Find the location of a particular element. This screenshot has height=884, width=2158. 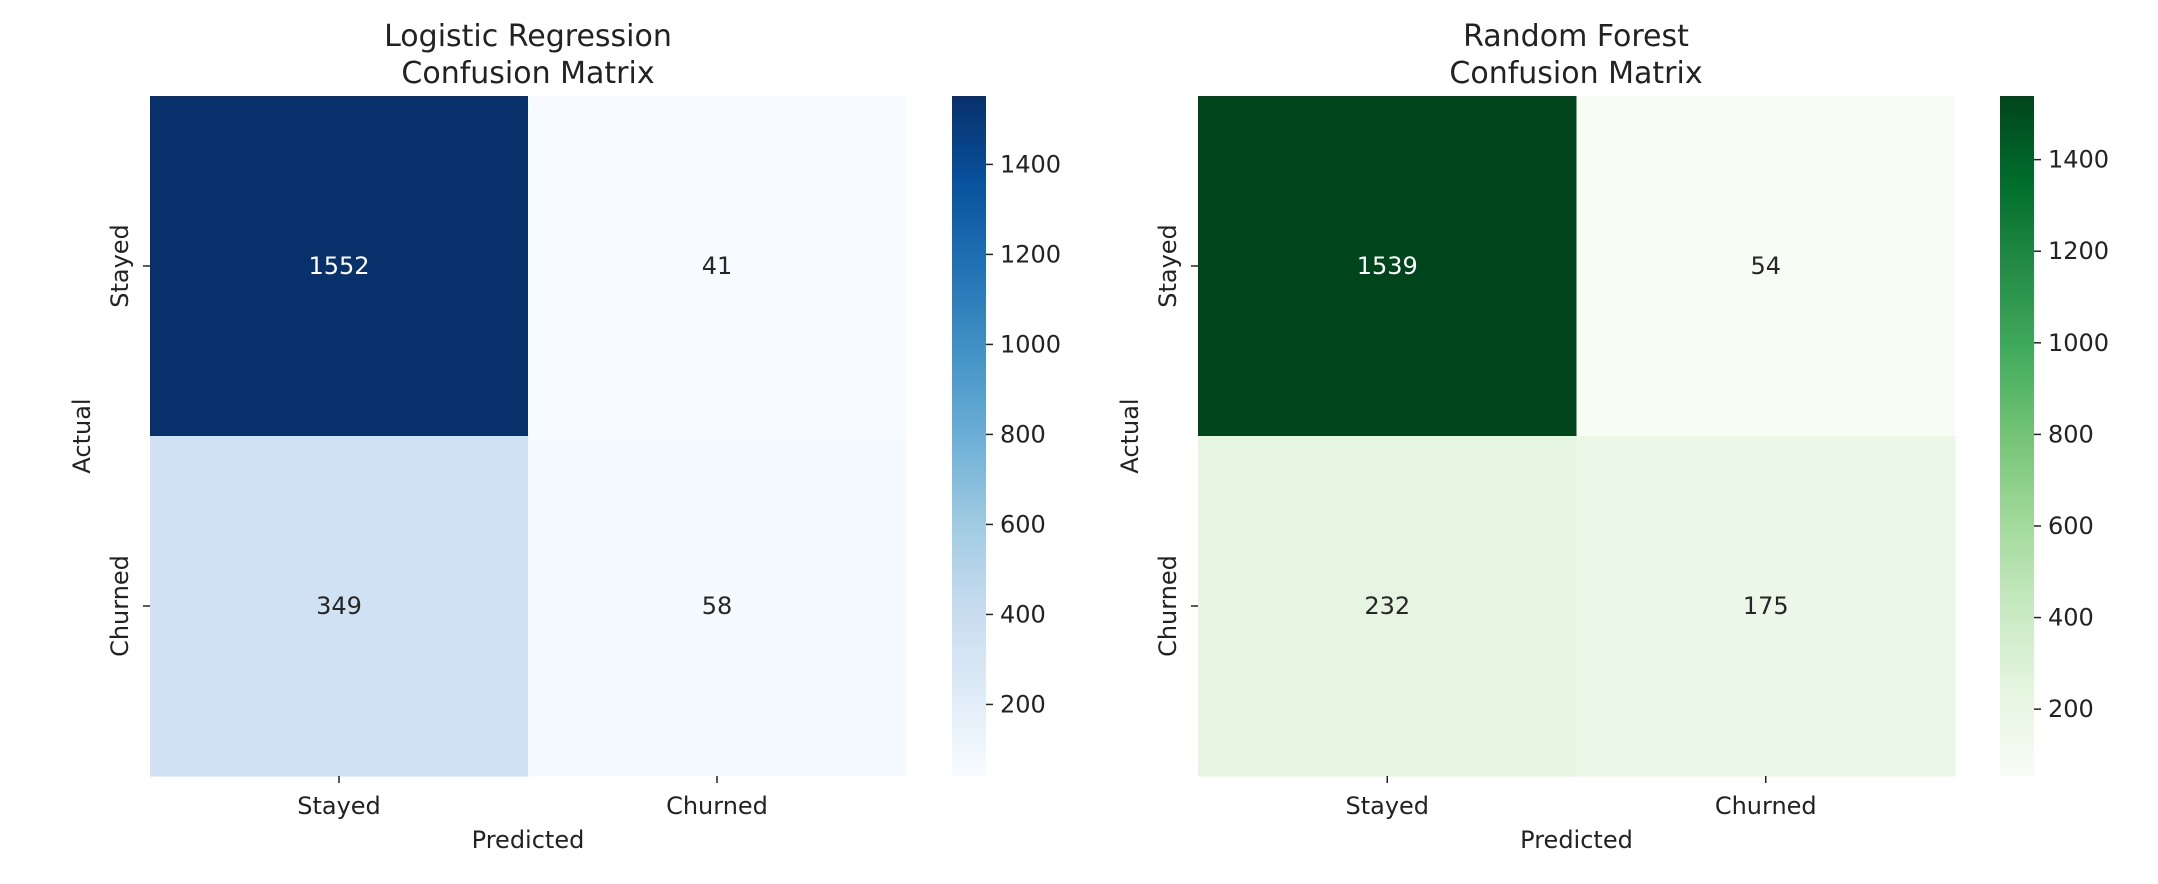

cell-value-label: 1539 is located at coordinates (1387, 266).